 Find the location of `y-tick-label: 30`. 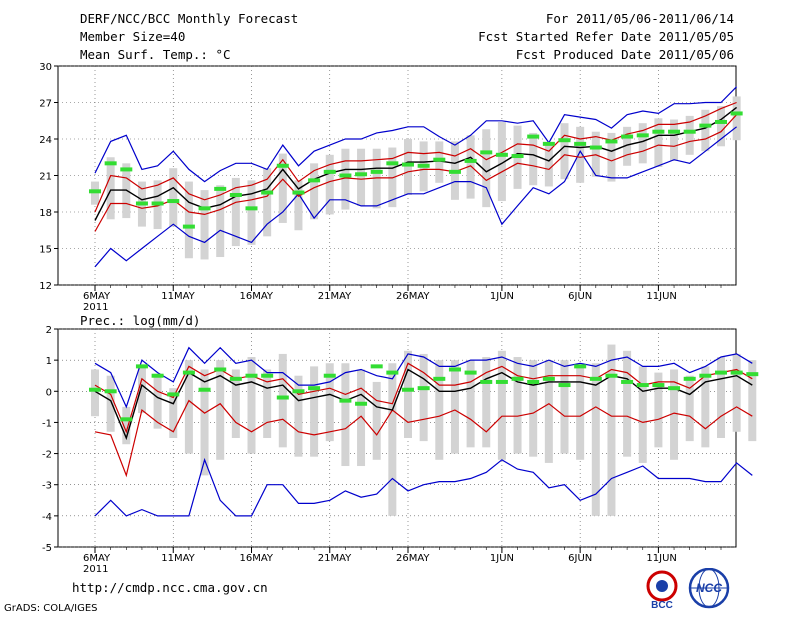

y-tick-label: 30 is located at coordinates (45, 67).